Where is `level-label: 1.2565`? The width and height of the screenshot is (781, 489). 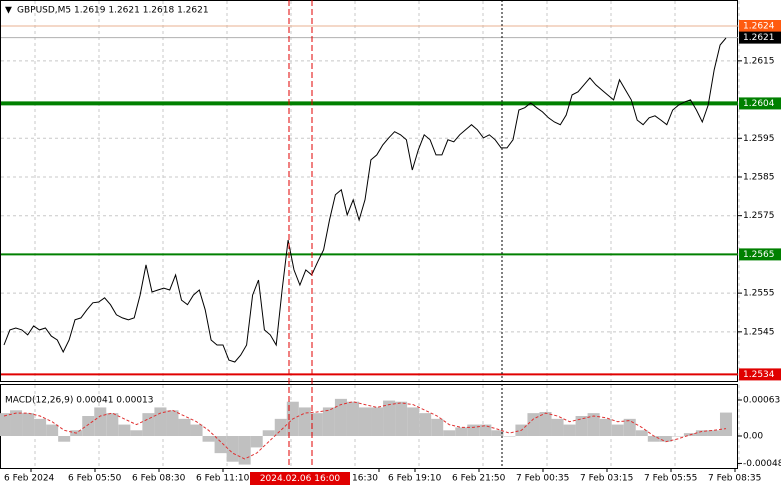 level-label: 1.2565 is located at coordinates (759, 255).